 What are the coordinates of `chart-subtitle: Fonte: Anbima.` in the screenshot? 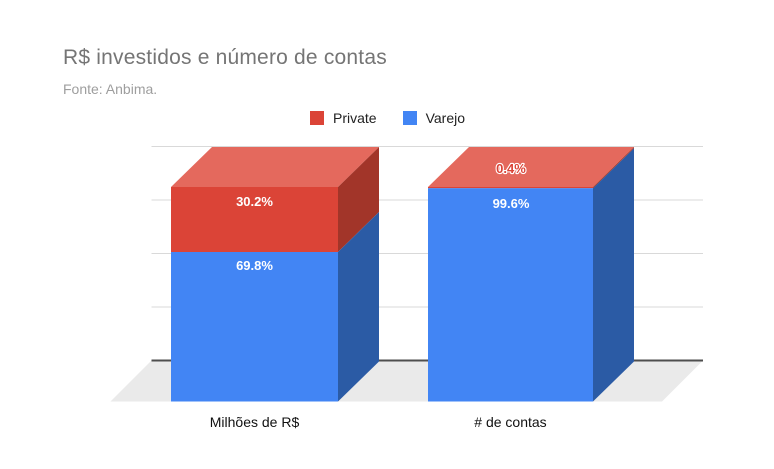 It's located at (110, 89).